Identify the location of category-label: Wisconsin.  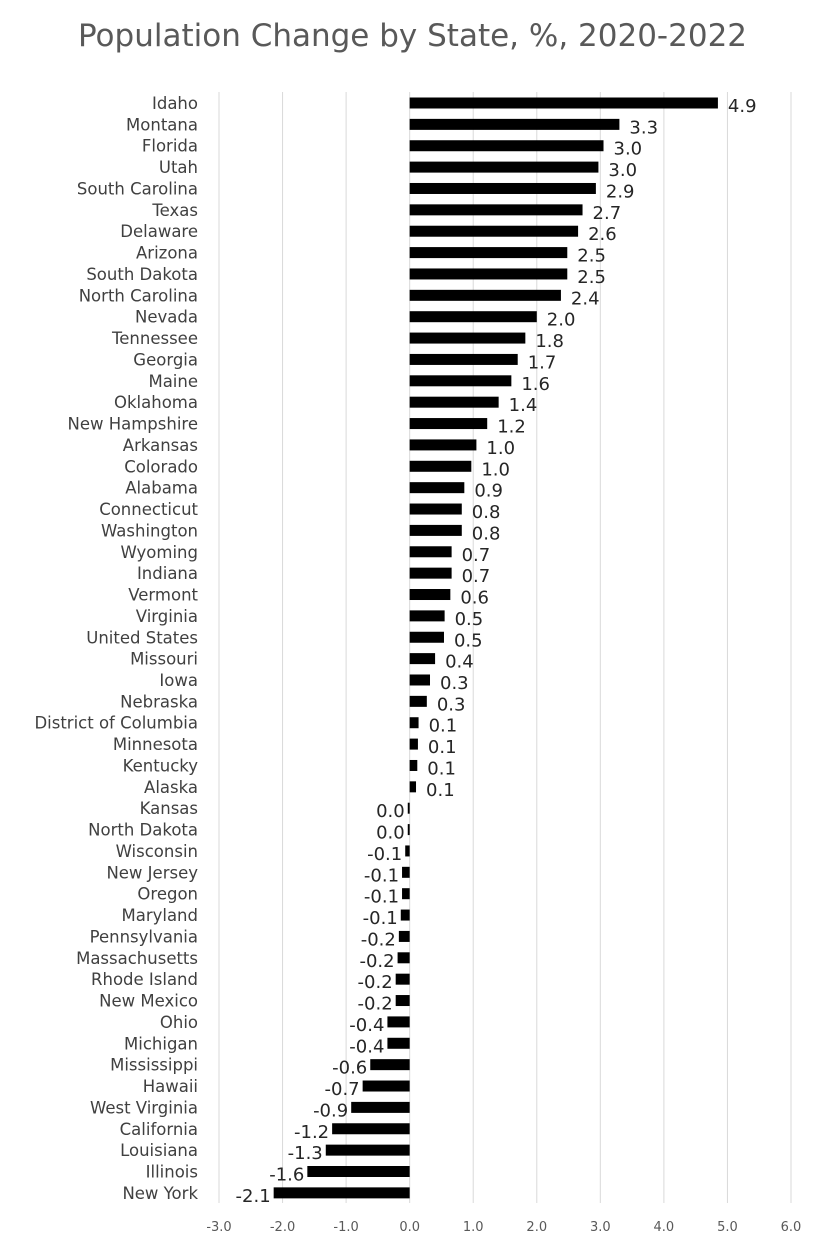
(157, 851).